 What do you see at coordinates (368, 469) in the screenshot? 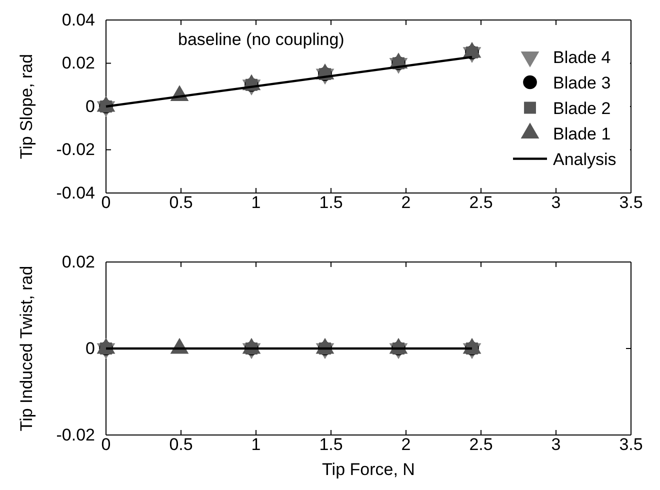
I see `x-axis-title: Tip Force, N` at bounding box center [368, 469].